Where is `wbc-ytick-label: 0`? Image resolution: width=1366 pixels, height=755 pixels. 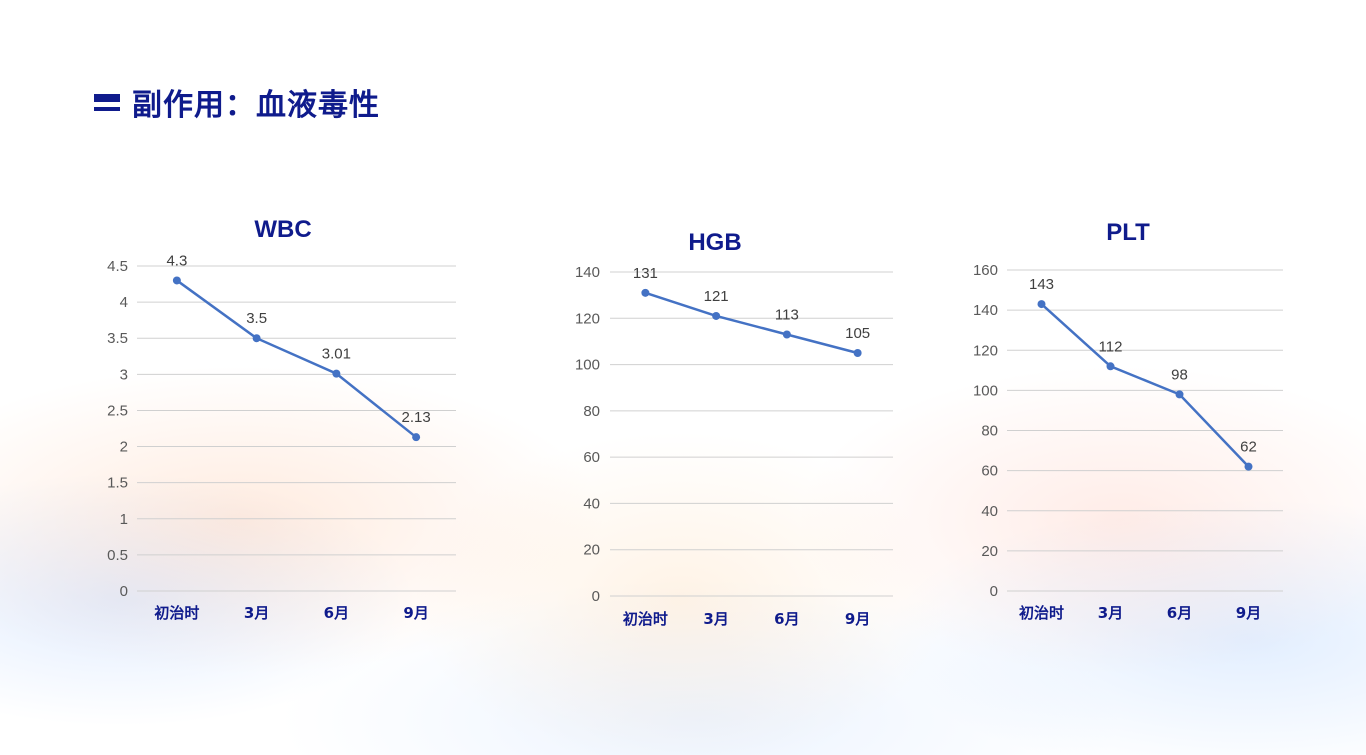
wbc-ytick-label: 0 is located at coordinates (124, 591).